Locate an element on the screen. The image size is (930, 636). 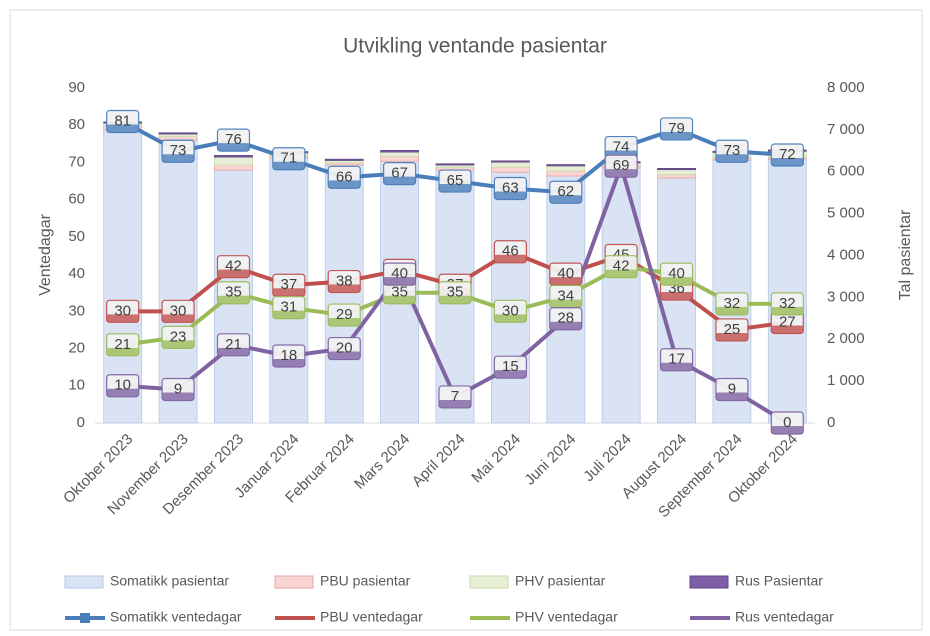
data-label-text: 28 is located at coordinates (565, 318).